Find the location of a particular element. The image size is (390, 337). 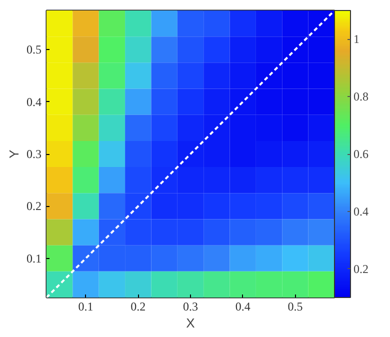

y-axis-title: Y is located at coordinates (14, 153).